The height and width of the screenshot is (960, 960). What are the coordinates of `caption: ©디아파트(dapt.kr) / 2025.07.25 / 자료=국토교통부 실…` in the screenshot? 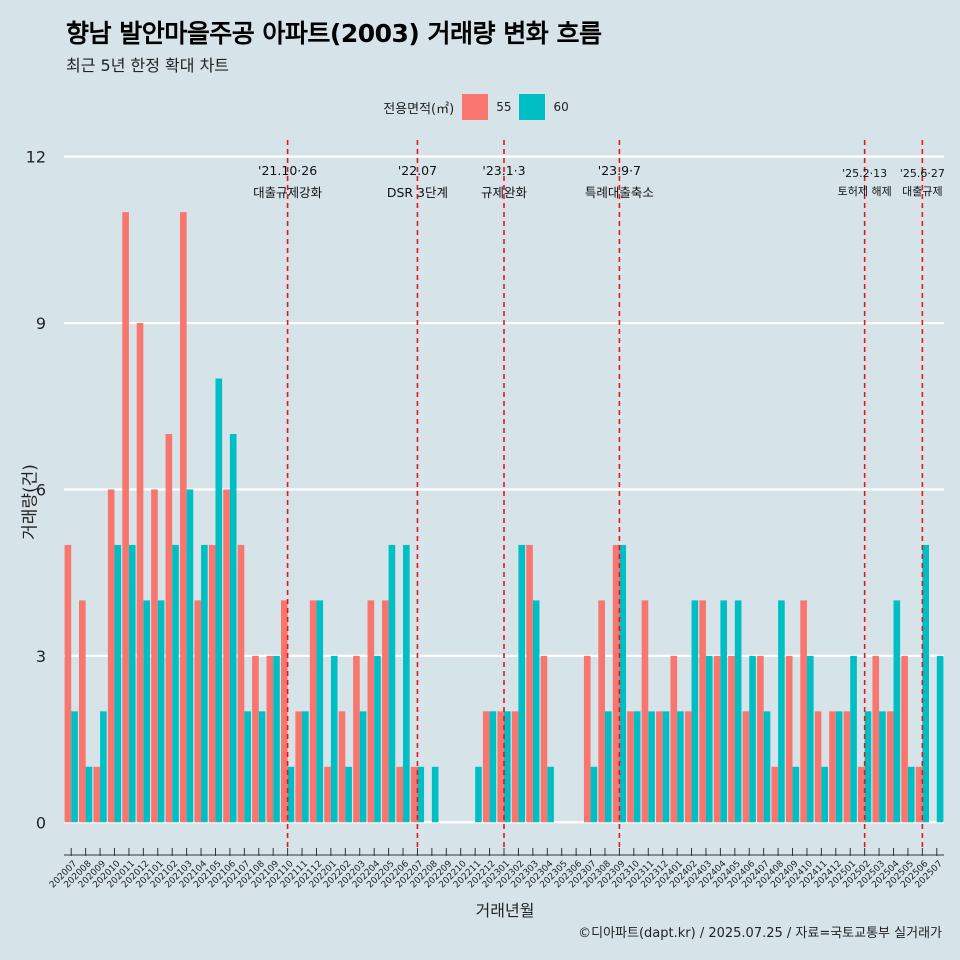 It's located at (760, 933).